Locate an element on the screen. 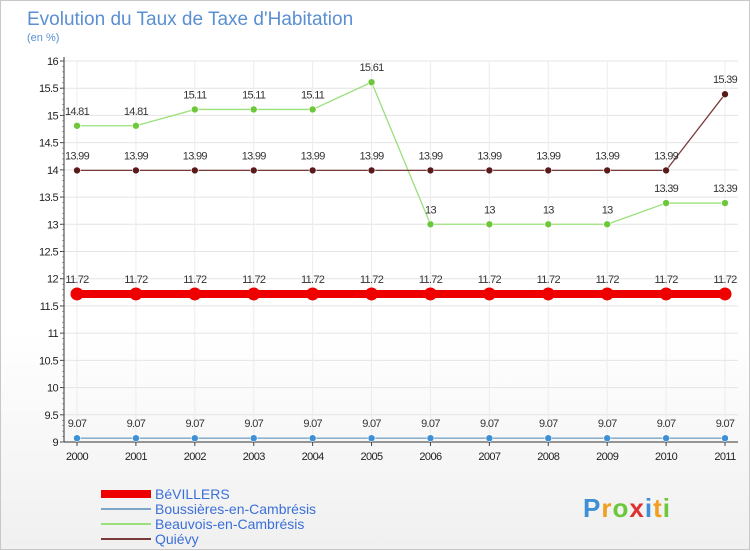 The image size is (750, 551). y-tick-label: 9 is located at coordinates (55, 443).